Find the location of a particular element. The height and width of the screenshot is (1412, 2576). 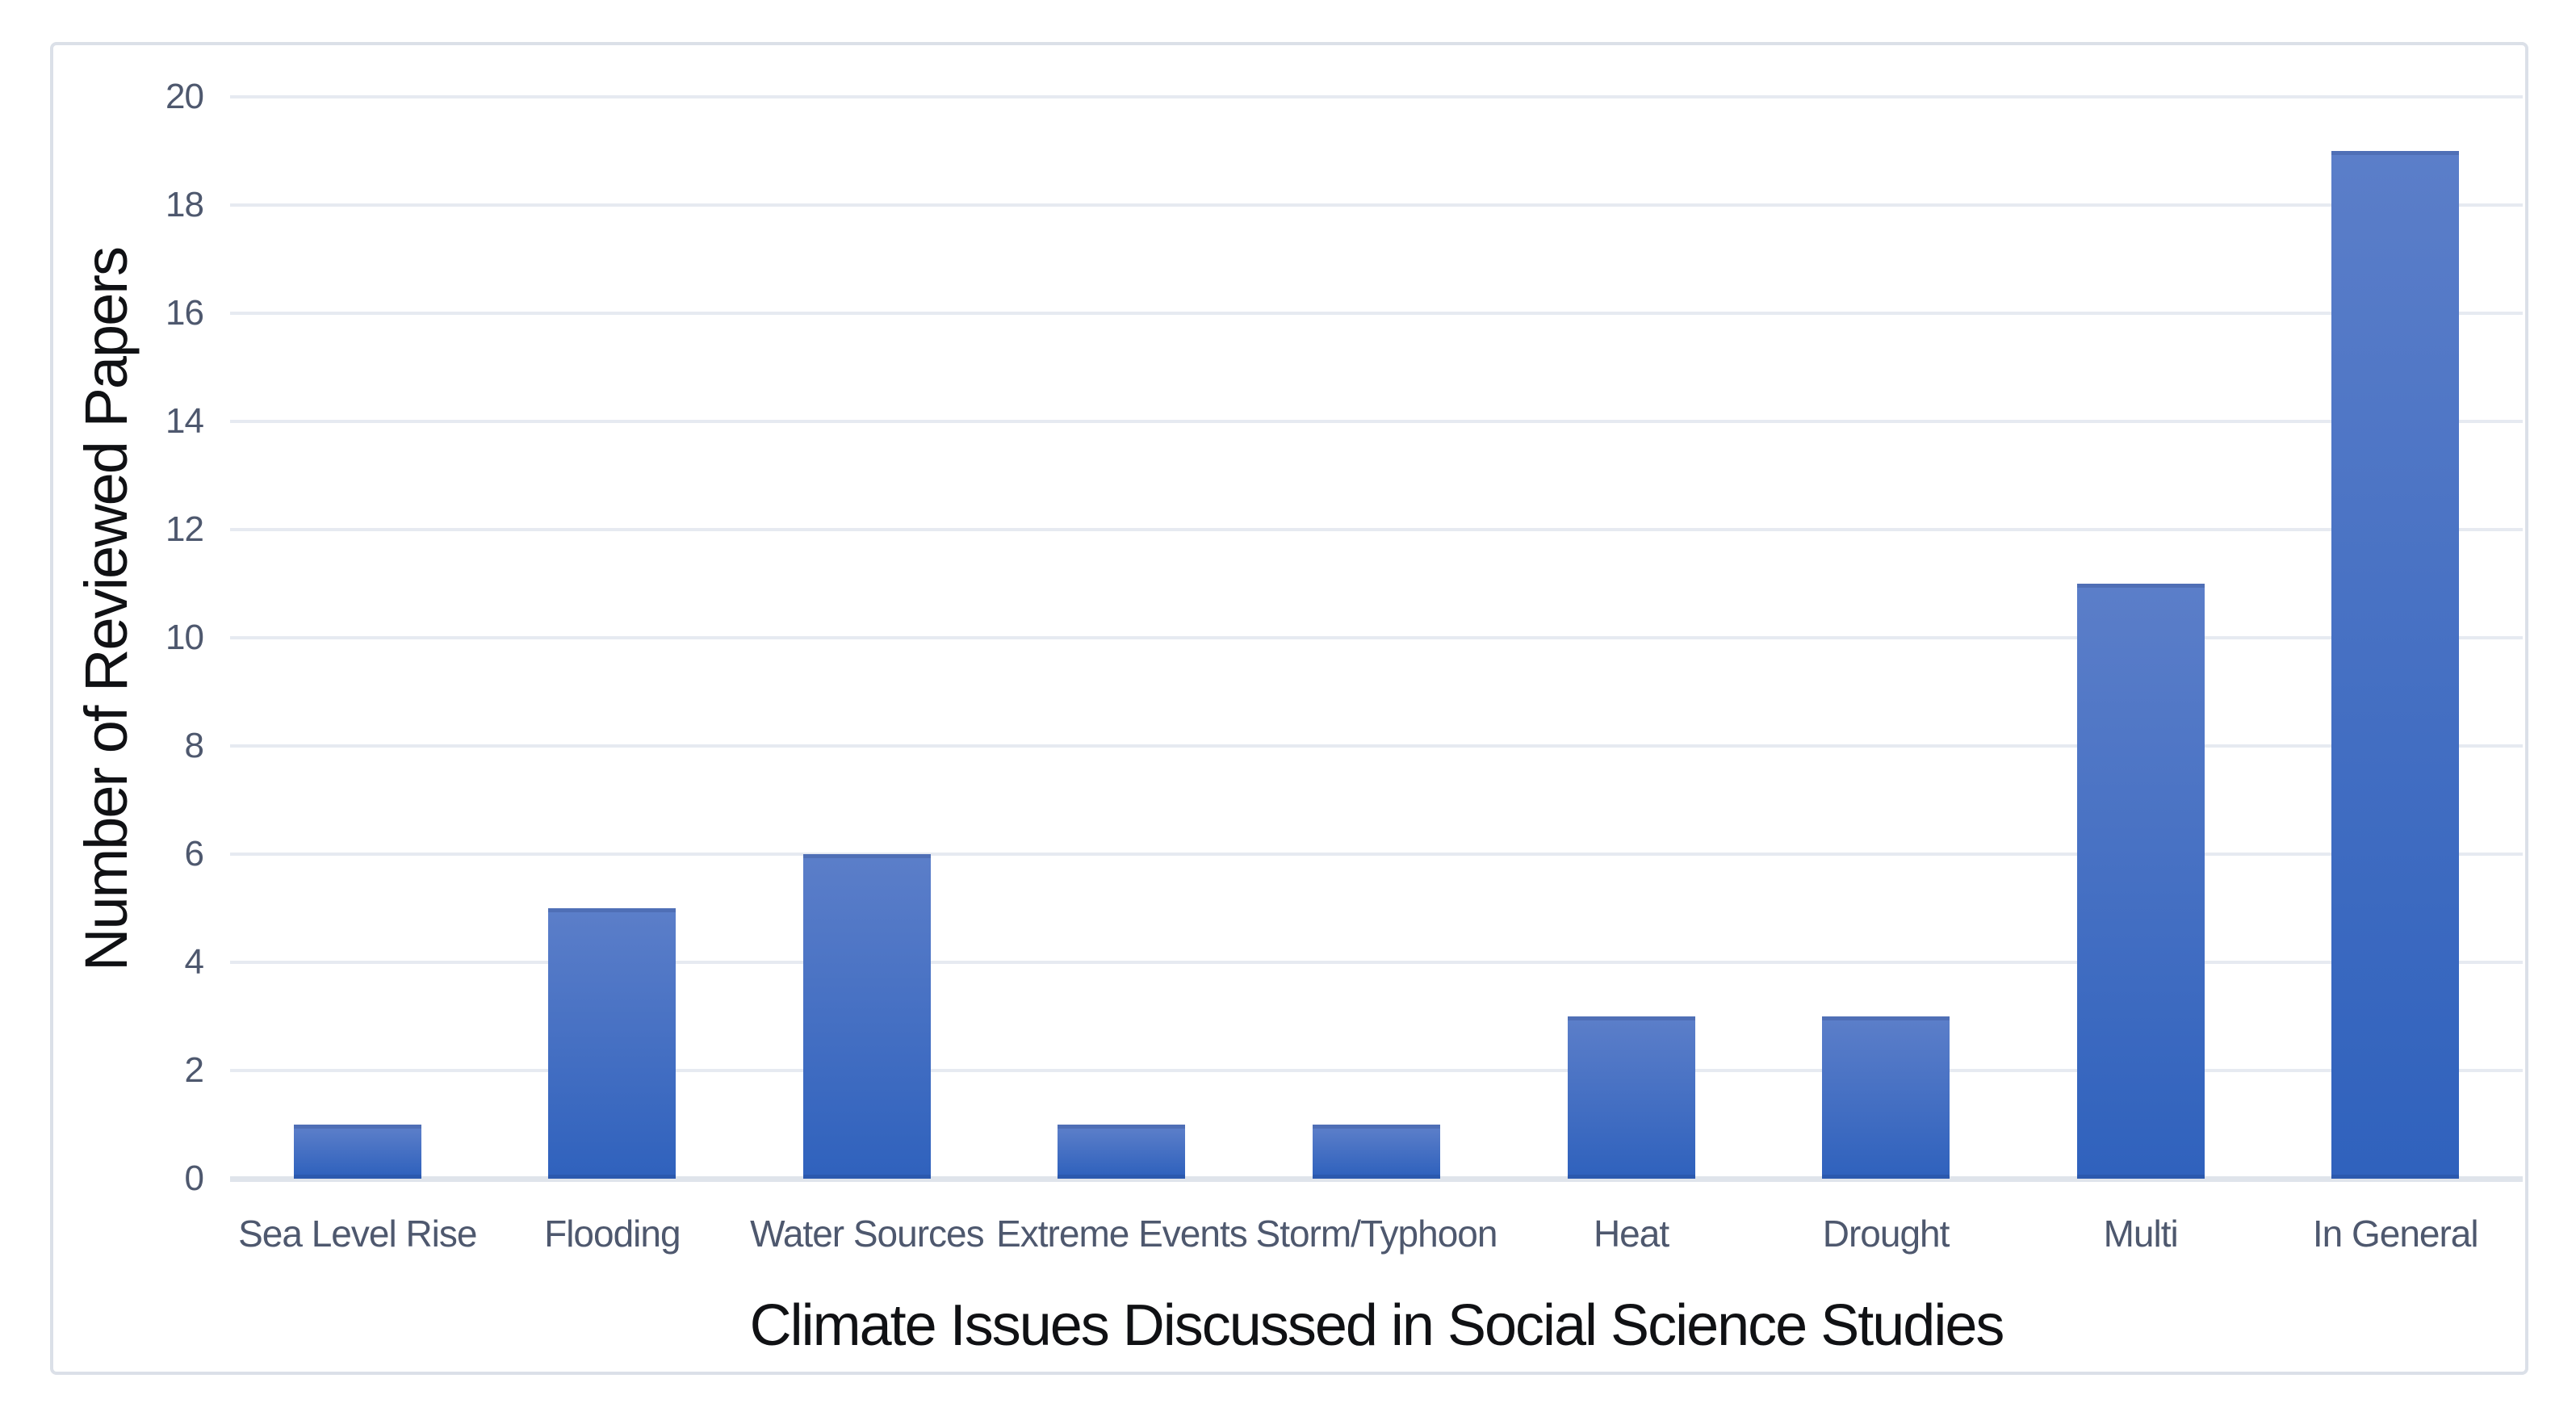

x-axis-line is located at coordinates (1376, 1179).